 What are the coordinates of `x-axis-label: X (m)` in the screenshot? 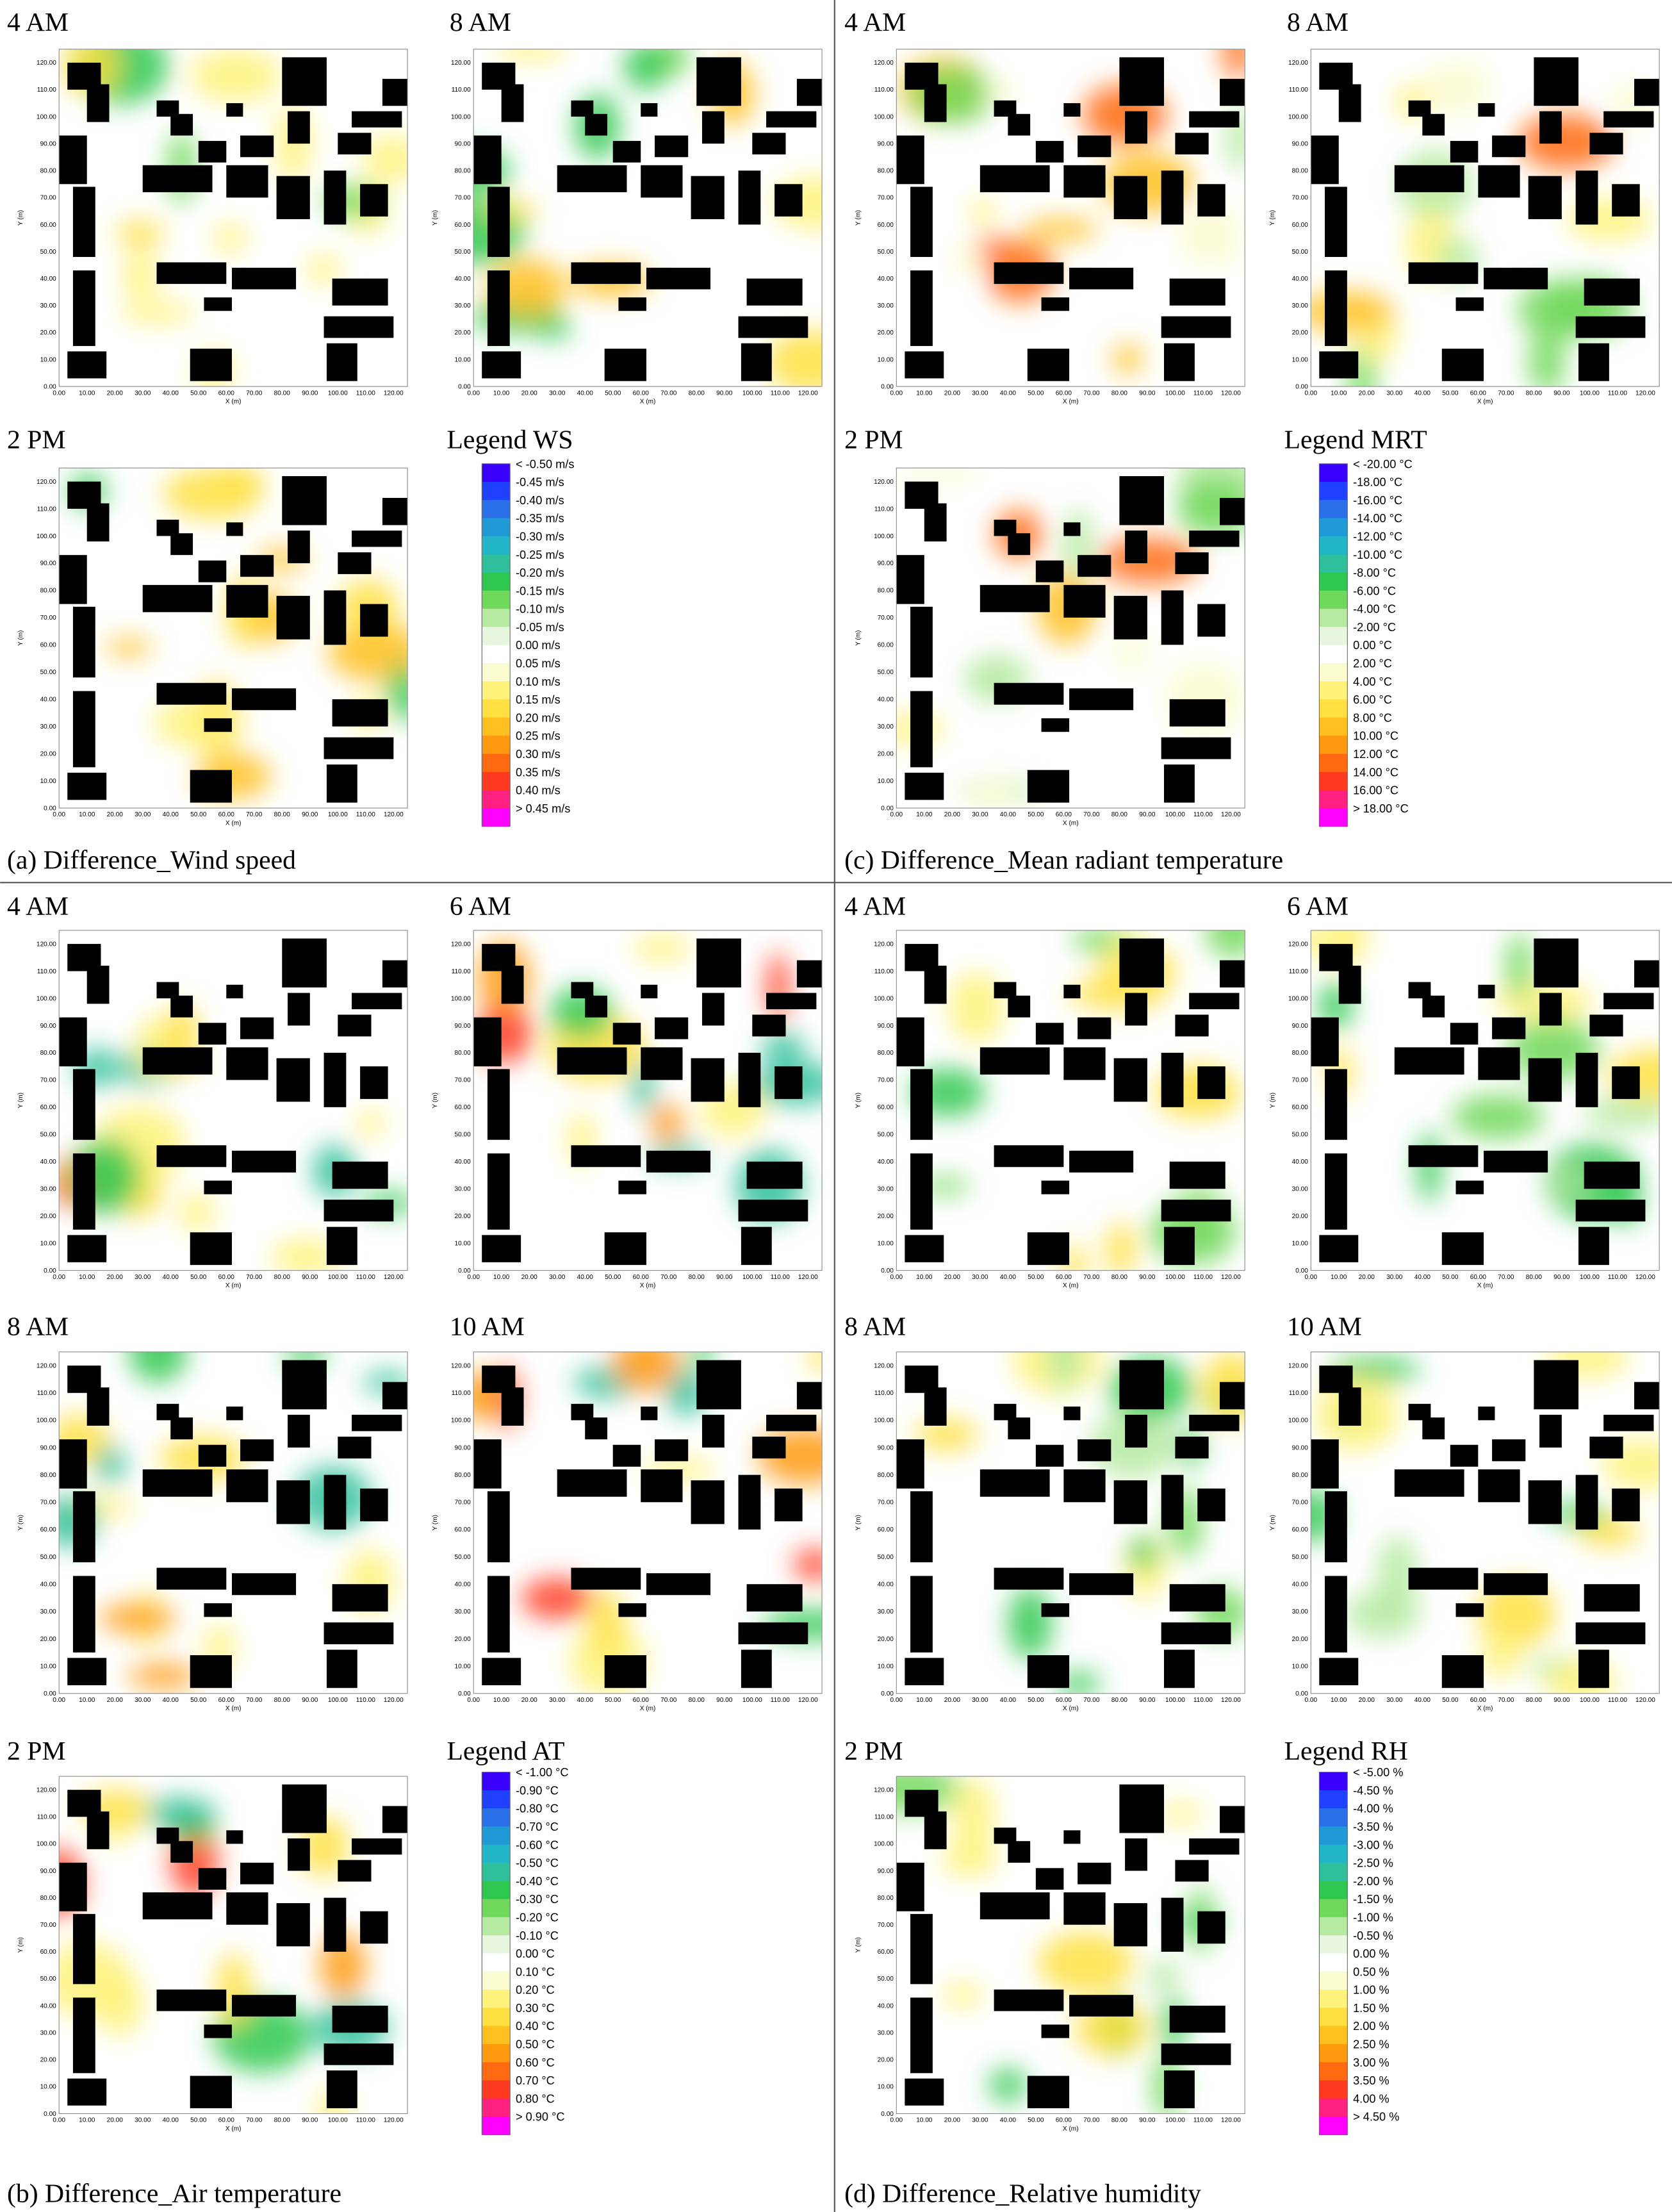 It's located at (233, 1708).